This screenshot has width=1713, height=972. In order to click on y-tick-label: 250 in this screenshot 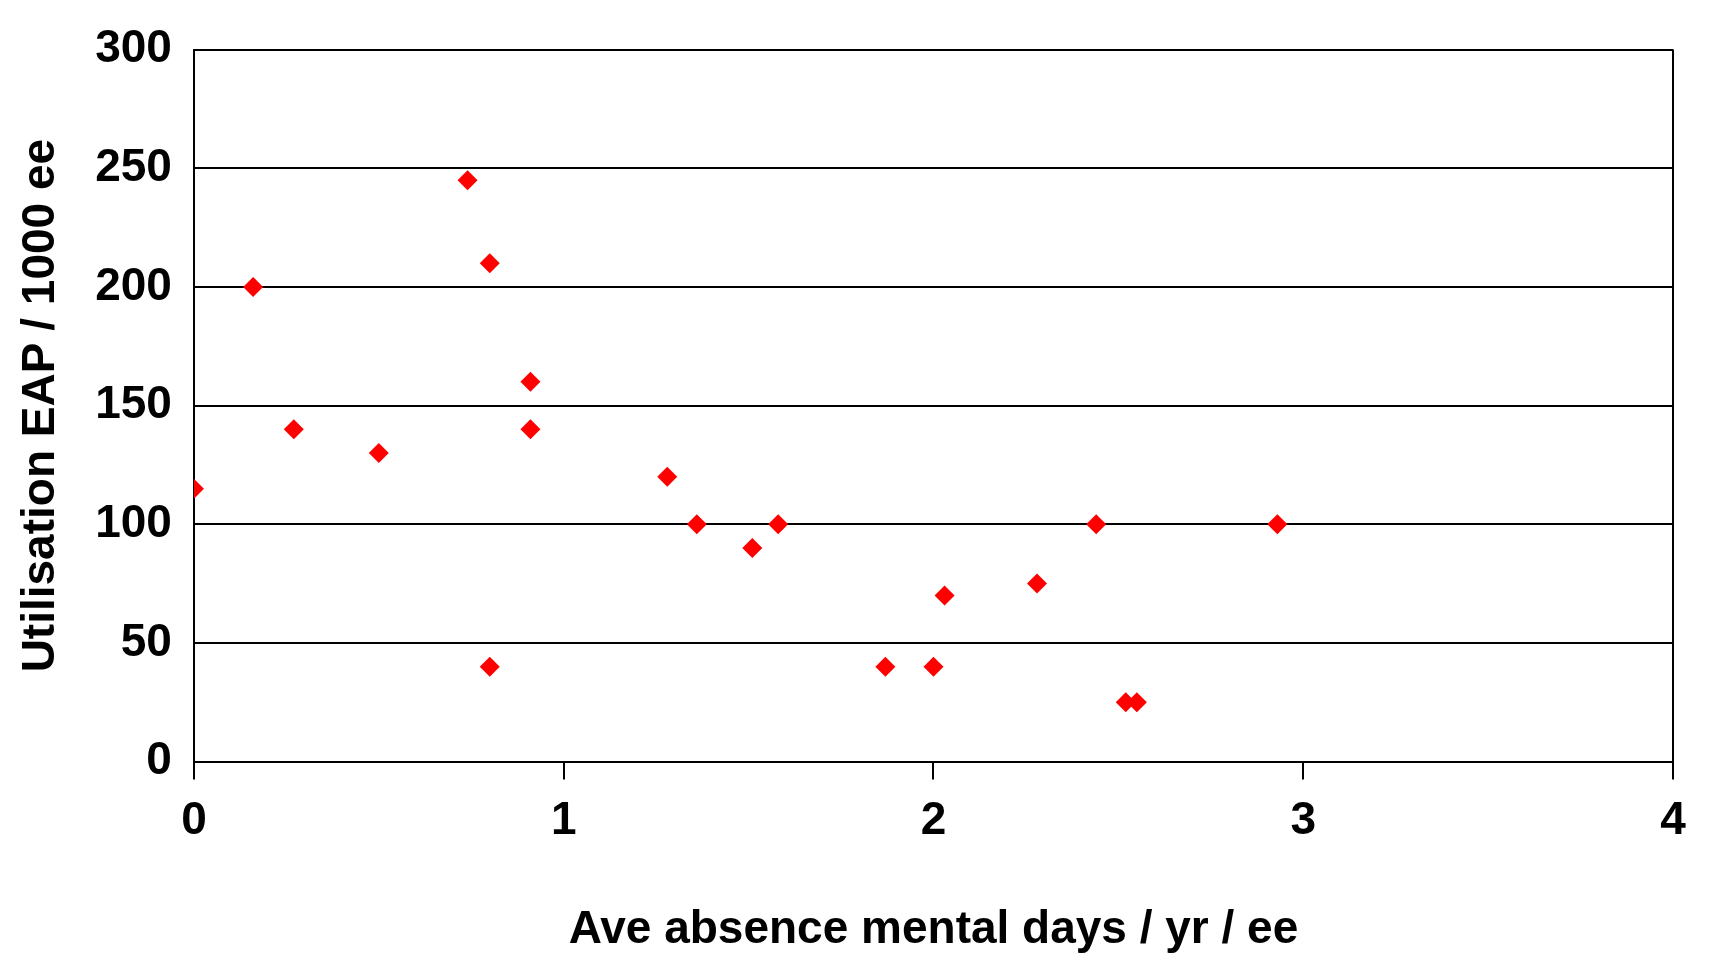, I will do `click(133, 164)`.